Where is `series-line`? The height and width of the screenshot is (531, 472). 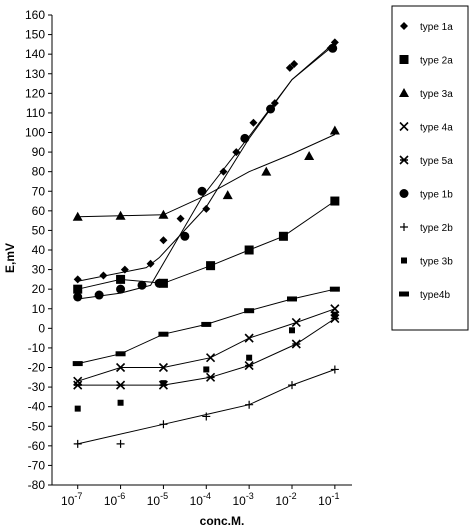
series-line is located at coordinates (206, 176).